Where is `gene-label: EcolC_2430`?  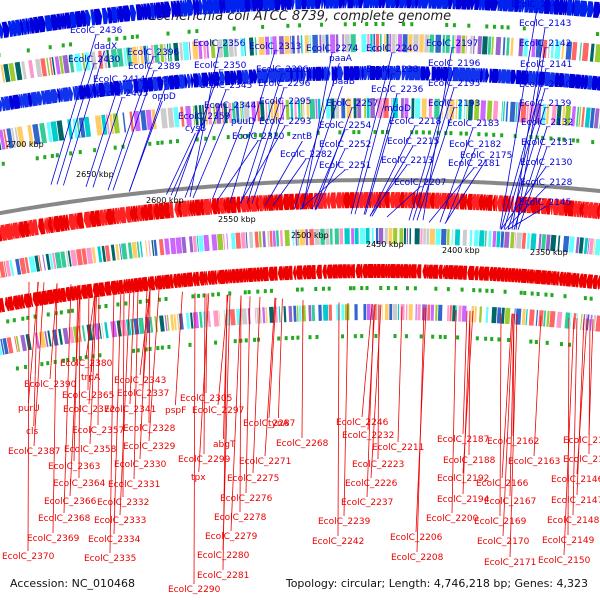 gene-label: EcolC_2430 is located at coordinates (94, 60).